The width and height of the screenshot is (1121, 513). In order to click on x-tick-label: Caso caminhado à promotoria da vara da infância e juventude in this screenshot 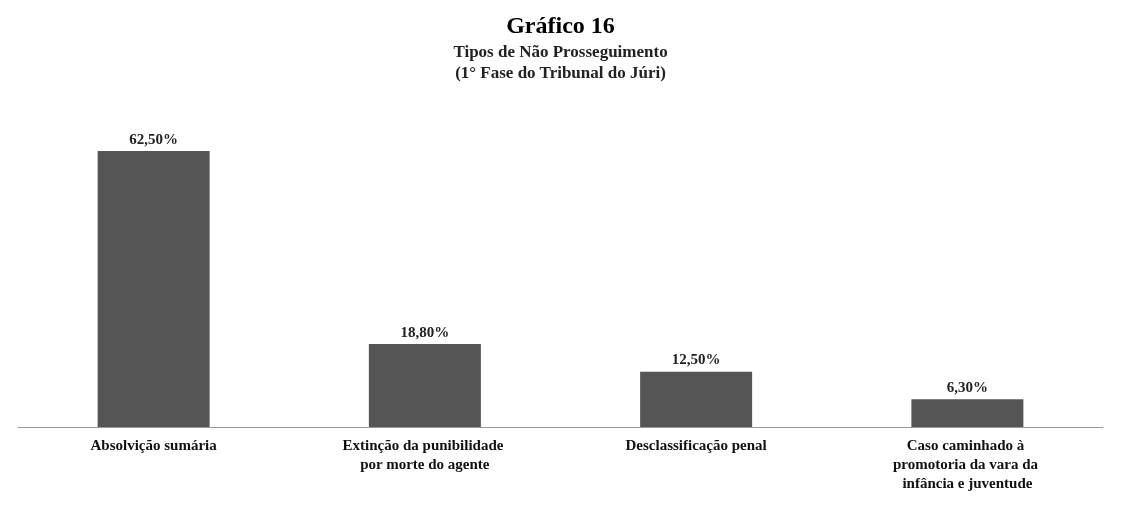, I will do `click(967, 463)`.